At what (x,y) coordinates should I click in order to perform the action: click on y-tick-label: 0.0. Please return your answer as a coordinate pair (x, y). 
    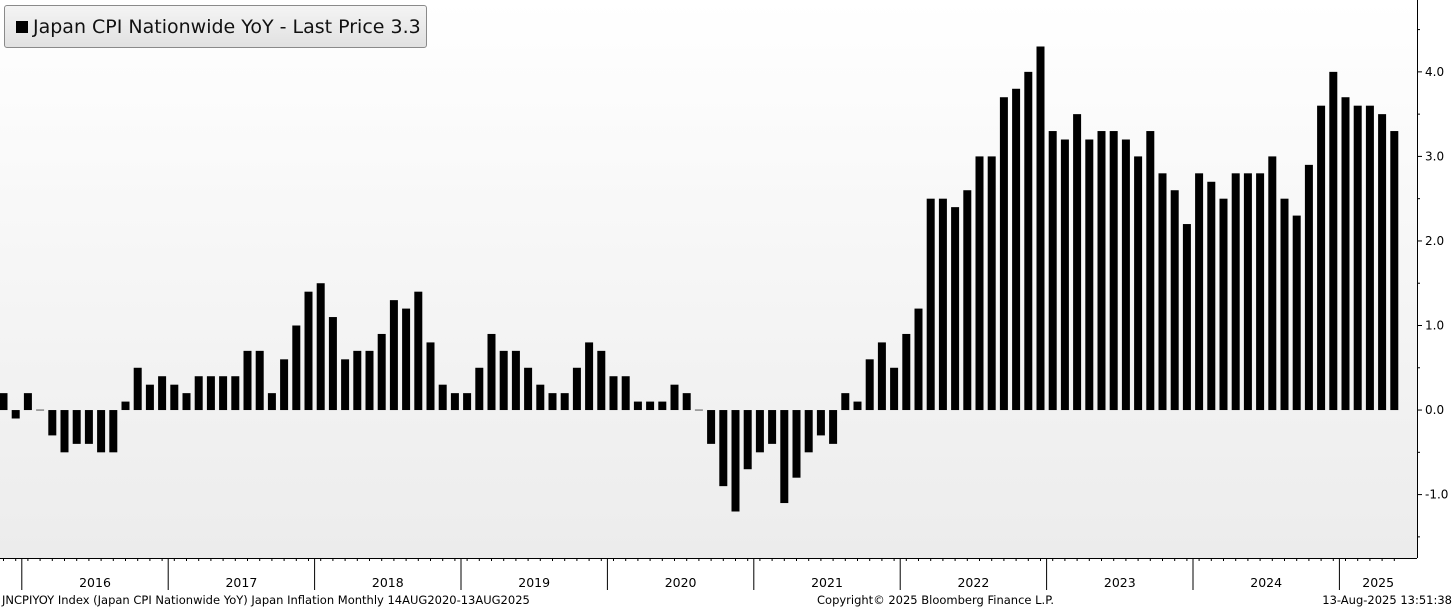
    Looking at the image, I should click on (1434, 410).